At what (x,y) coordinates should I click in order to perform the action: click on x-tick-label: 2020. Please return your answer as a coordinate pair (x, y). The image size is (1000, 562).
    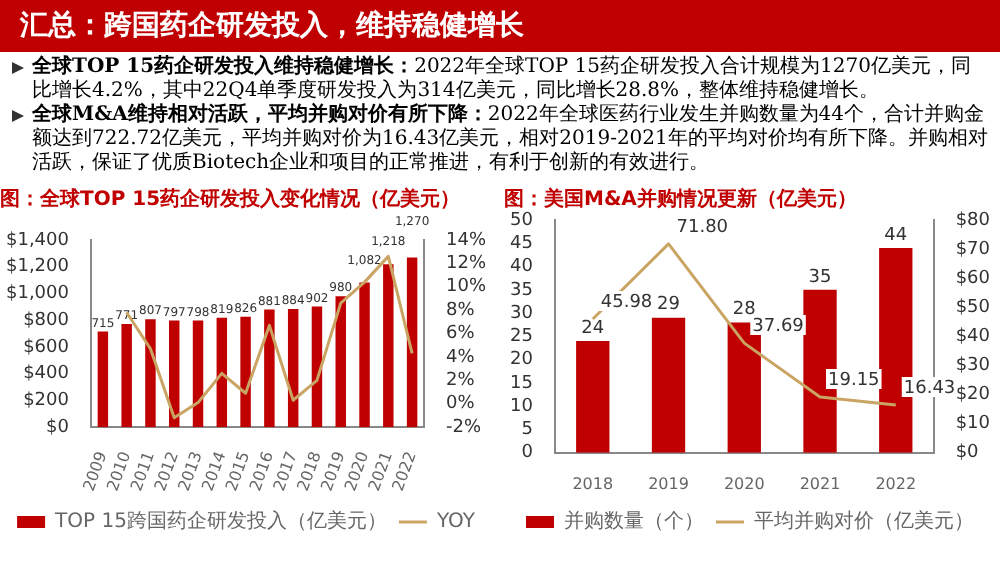
    Looking at the image, I should click on (744, 483).